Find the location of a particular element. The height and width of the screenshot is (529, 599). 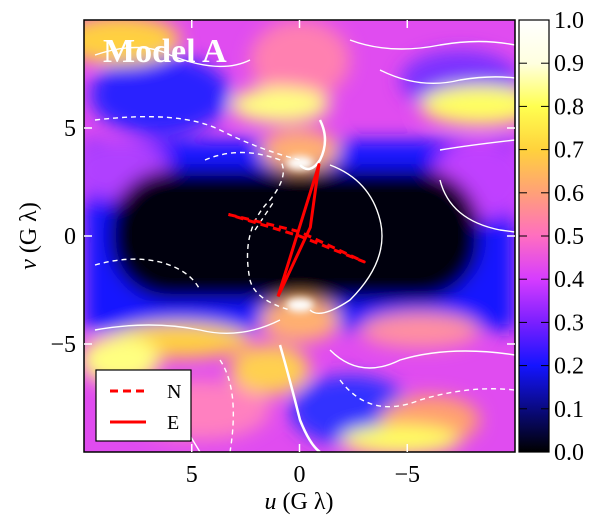

colorbar-tick-label: 0.9 is located at coordinates (569, 64).